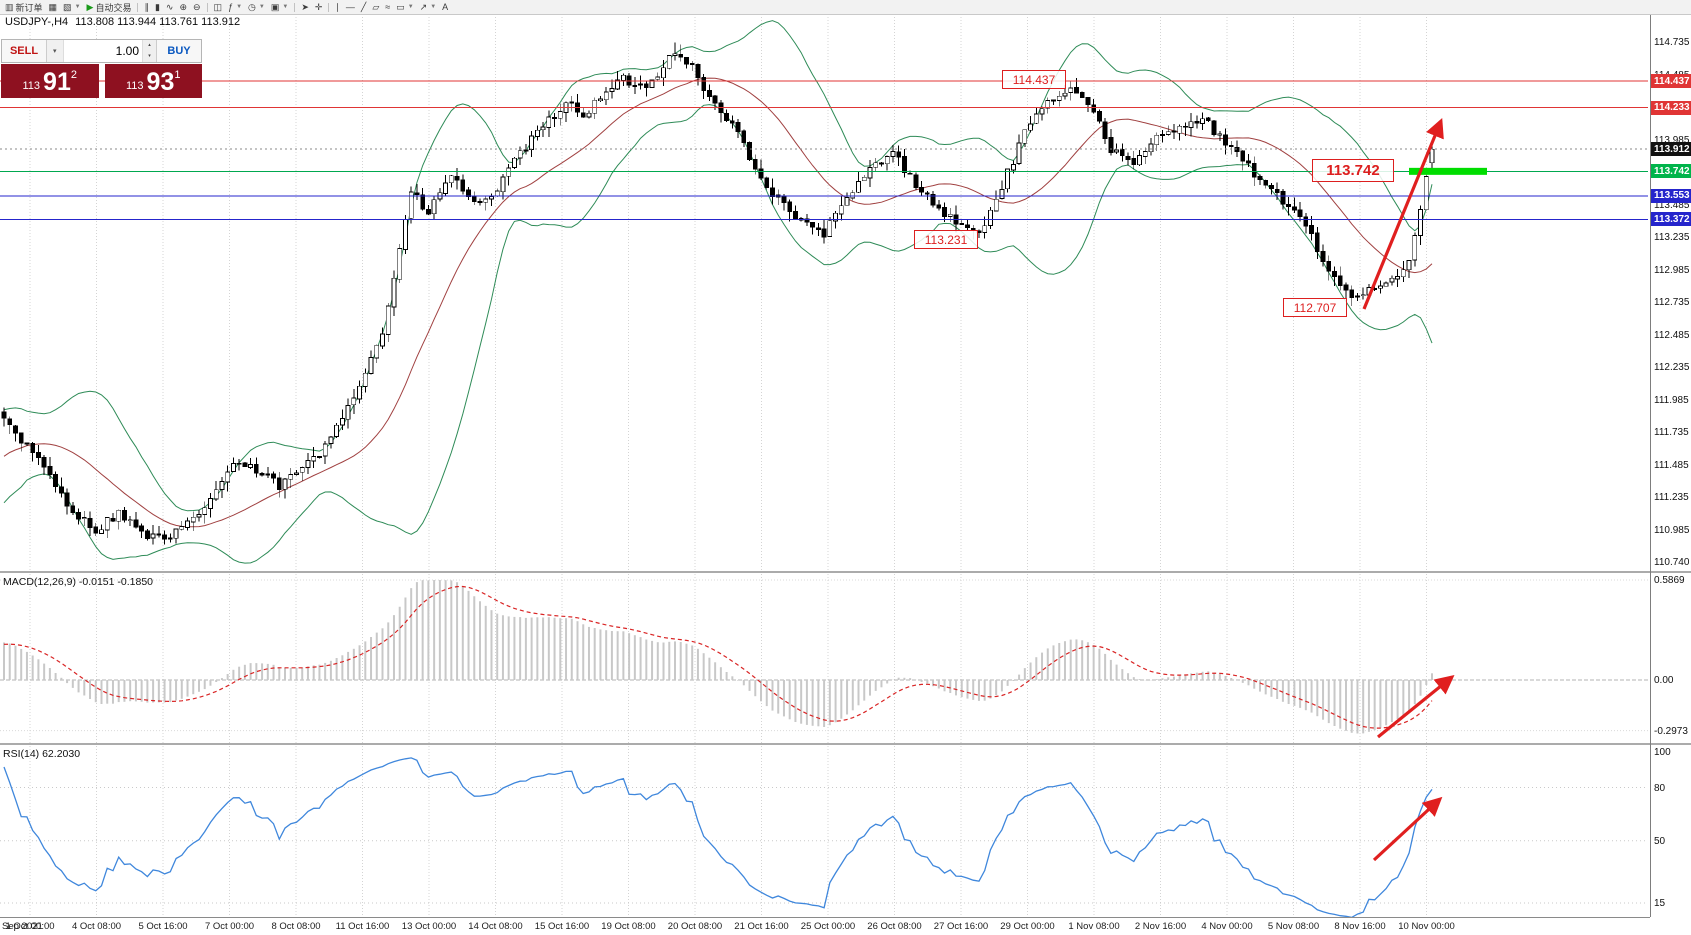 The width and height of the screenshot is (1691, 935). Describe the element at coordinates (55, 51) in the screenshot. I see `volume-dropdown: ▾` at that location.